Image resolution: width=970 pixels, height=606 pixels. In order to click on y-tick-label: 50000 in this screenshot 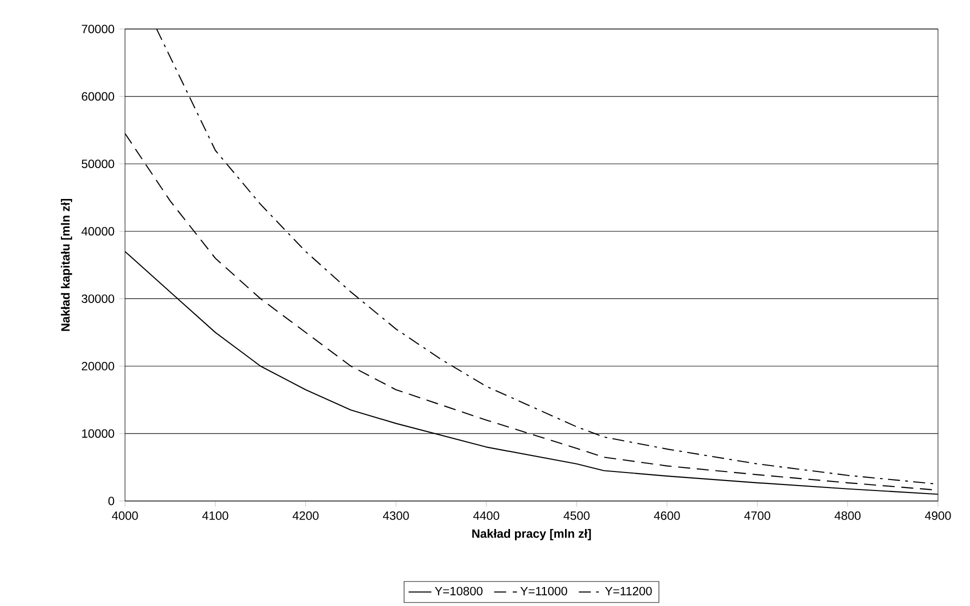, I will do `click(98, 164)`.